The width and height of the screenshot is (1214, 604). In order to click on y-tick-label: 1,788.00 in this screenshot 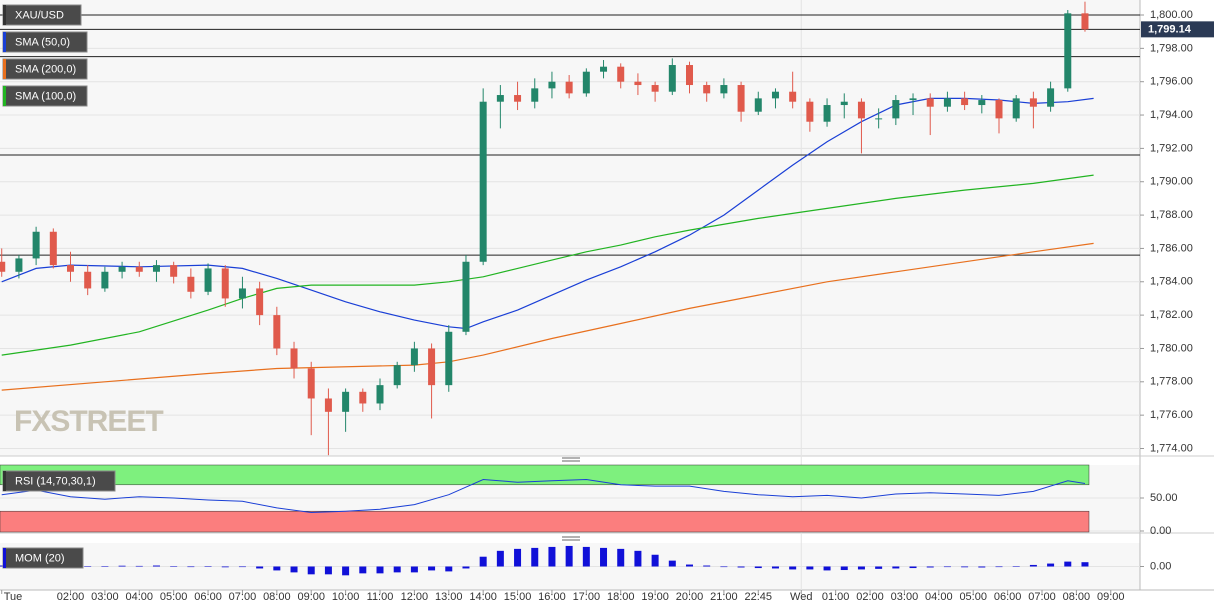, I will do `click(1171, 215)`.